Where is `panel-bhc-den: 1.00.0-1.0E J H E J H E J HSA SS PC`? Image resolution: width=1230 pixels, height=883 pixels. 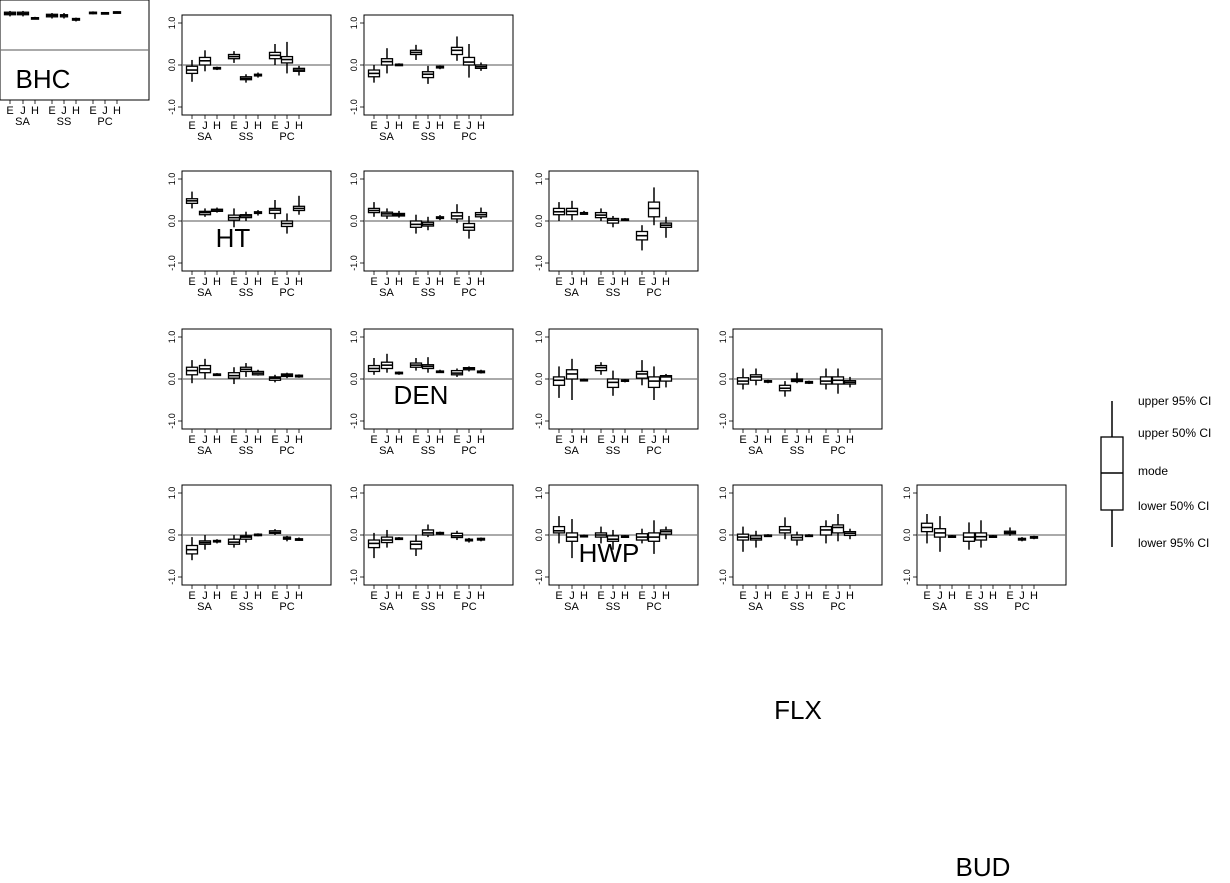
panel-bhc-den: 1.00.0-1.0E J H E J H E J HSA SS PC is located at coordinates (249, 234).